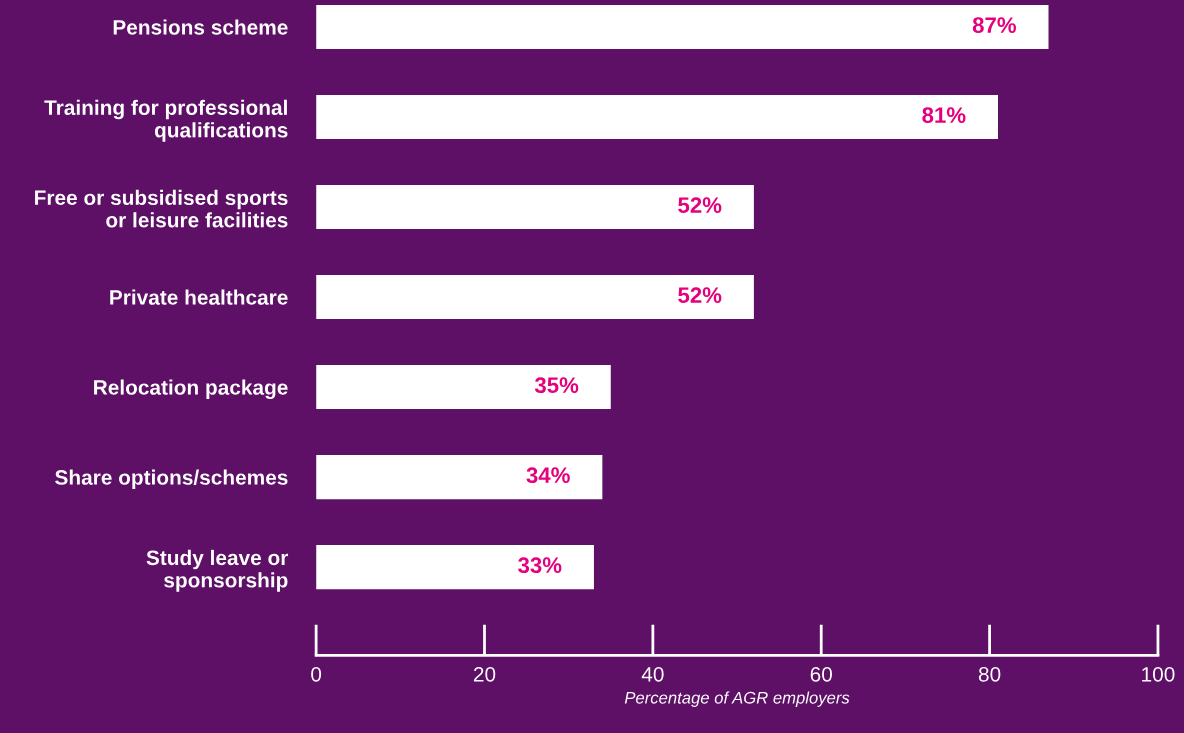  I want to click on x-tick-label: 60, so click(821, 674).